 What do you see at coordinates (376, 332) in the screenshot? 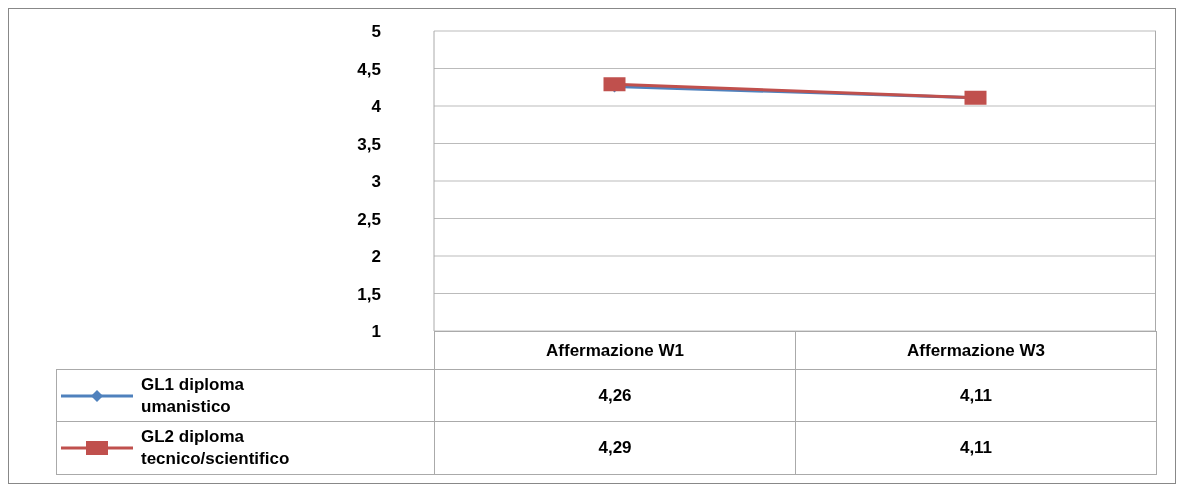
I see `y-tick-label: 1` at bounding box center [376, 332].